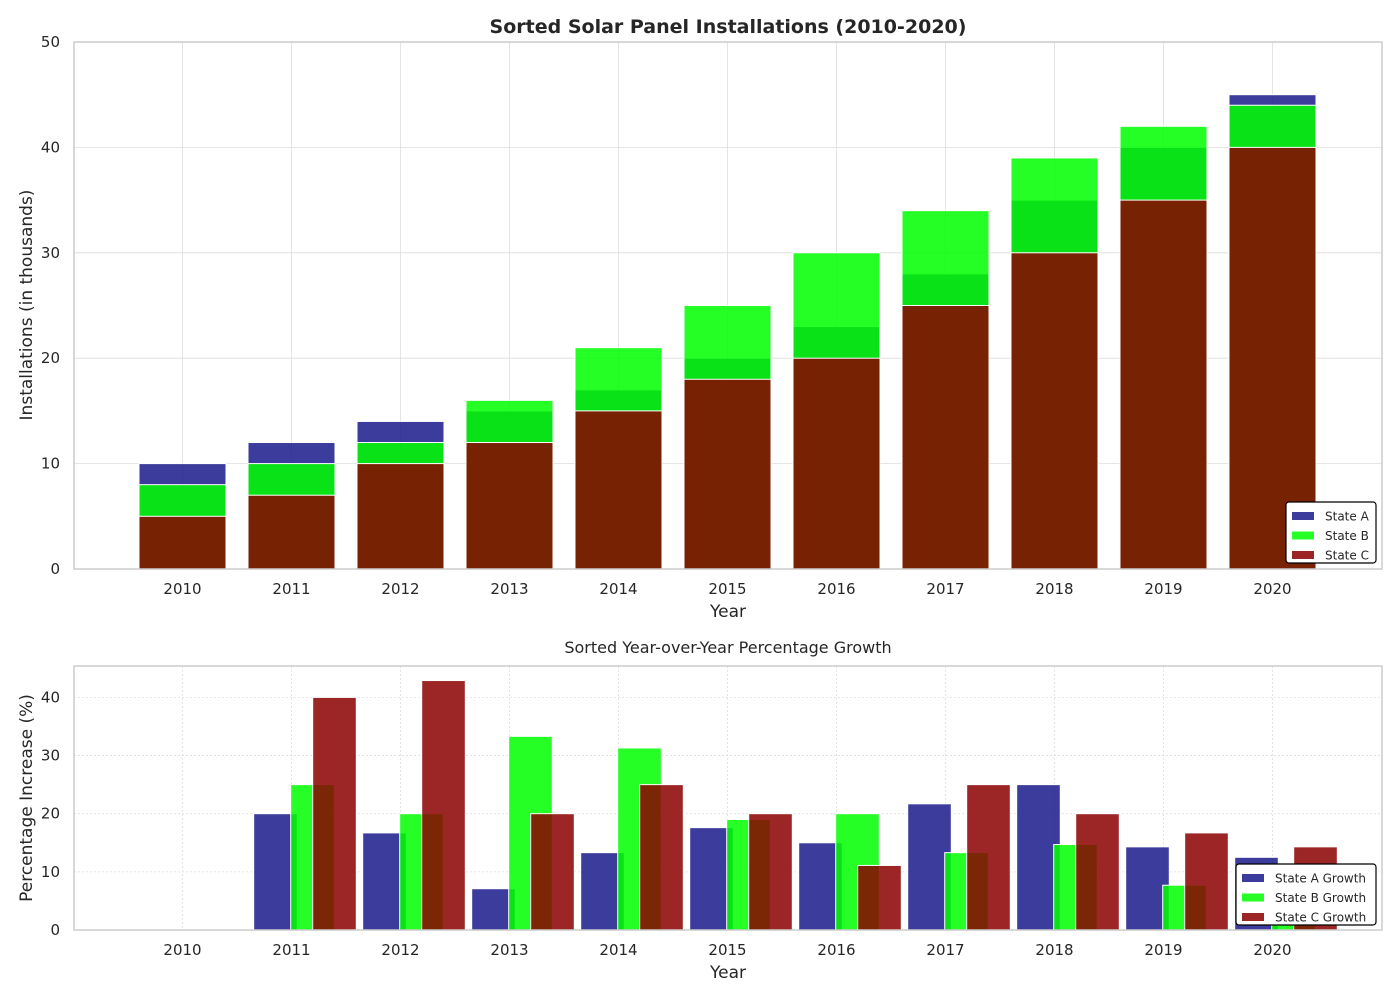 This screenshot has height=1004, width=1400. Describe the element at coordinates (1320, 879) in the screenshot. I see `legend-label: State A Growth` at that location.